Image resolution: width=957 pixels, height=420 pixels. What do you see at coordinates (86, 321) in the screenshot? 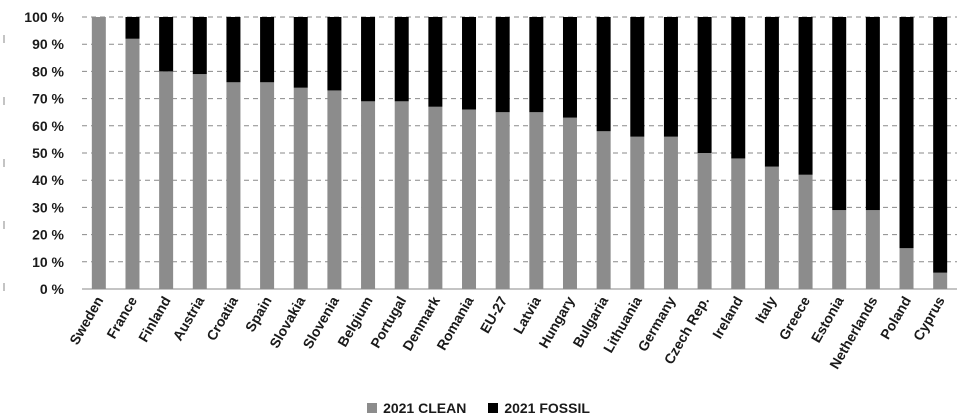
I see `x-tick-label: Sweden` at bounding box center [86, 321].